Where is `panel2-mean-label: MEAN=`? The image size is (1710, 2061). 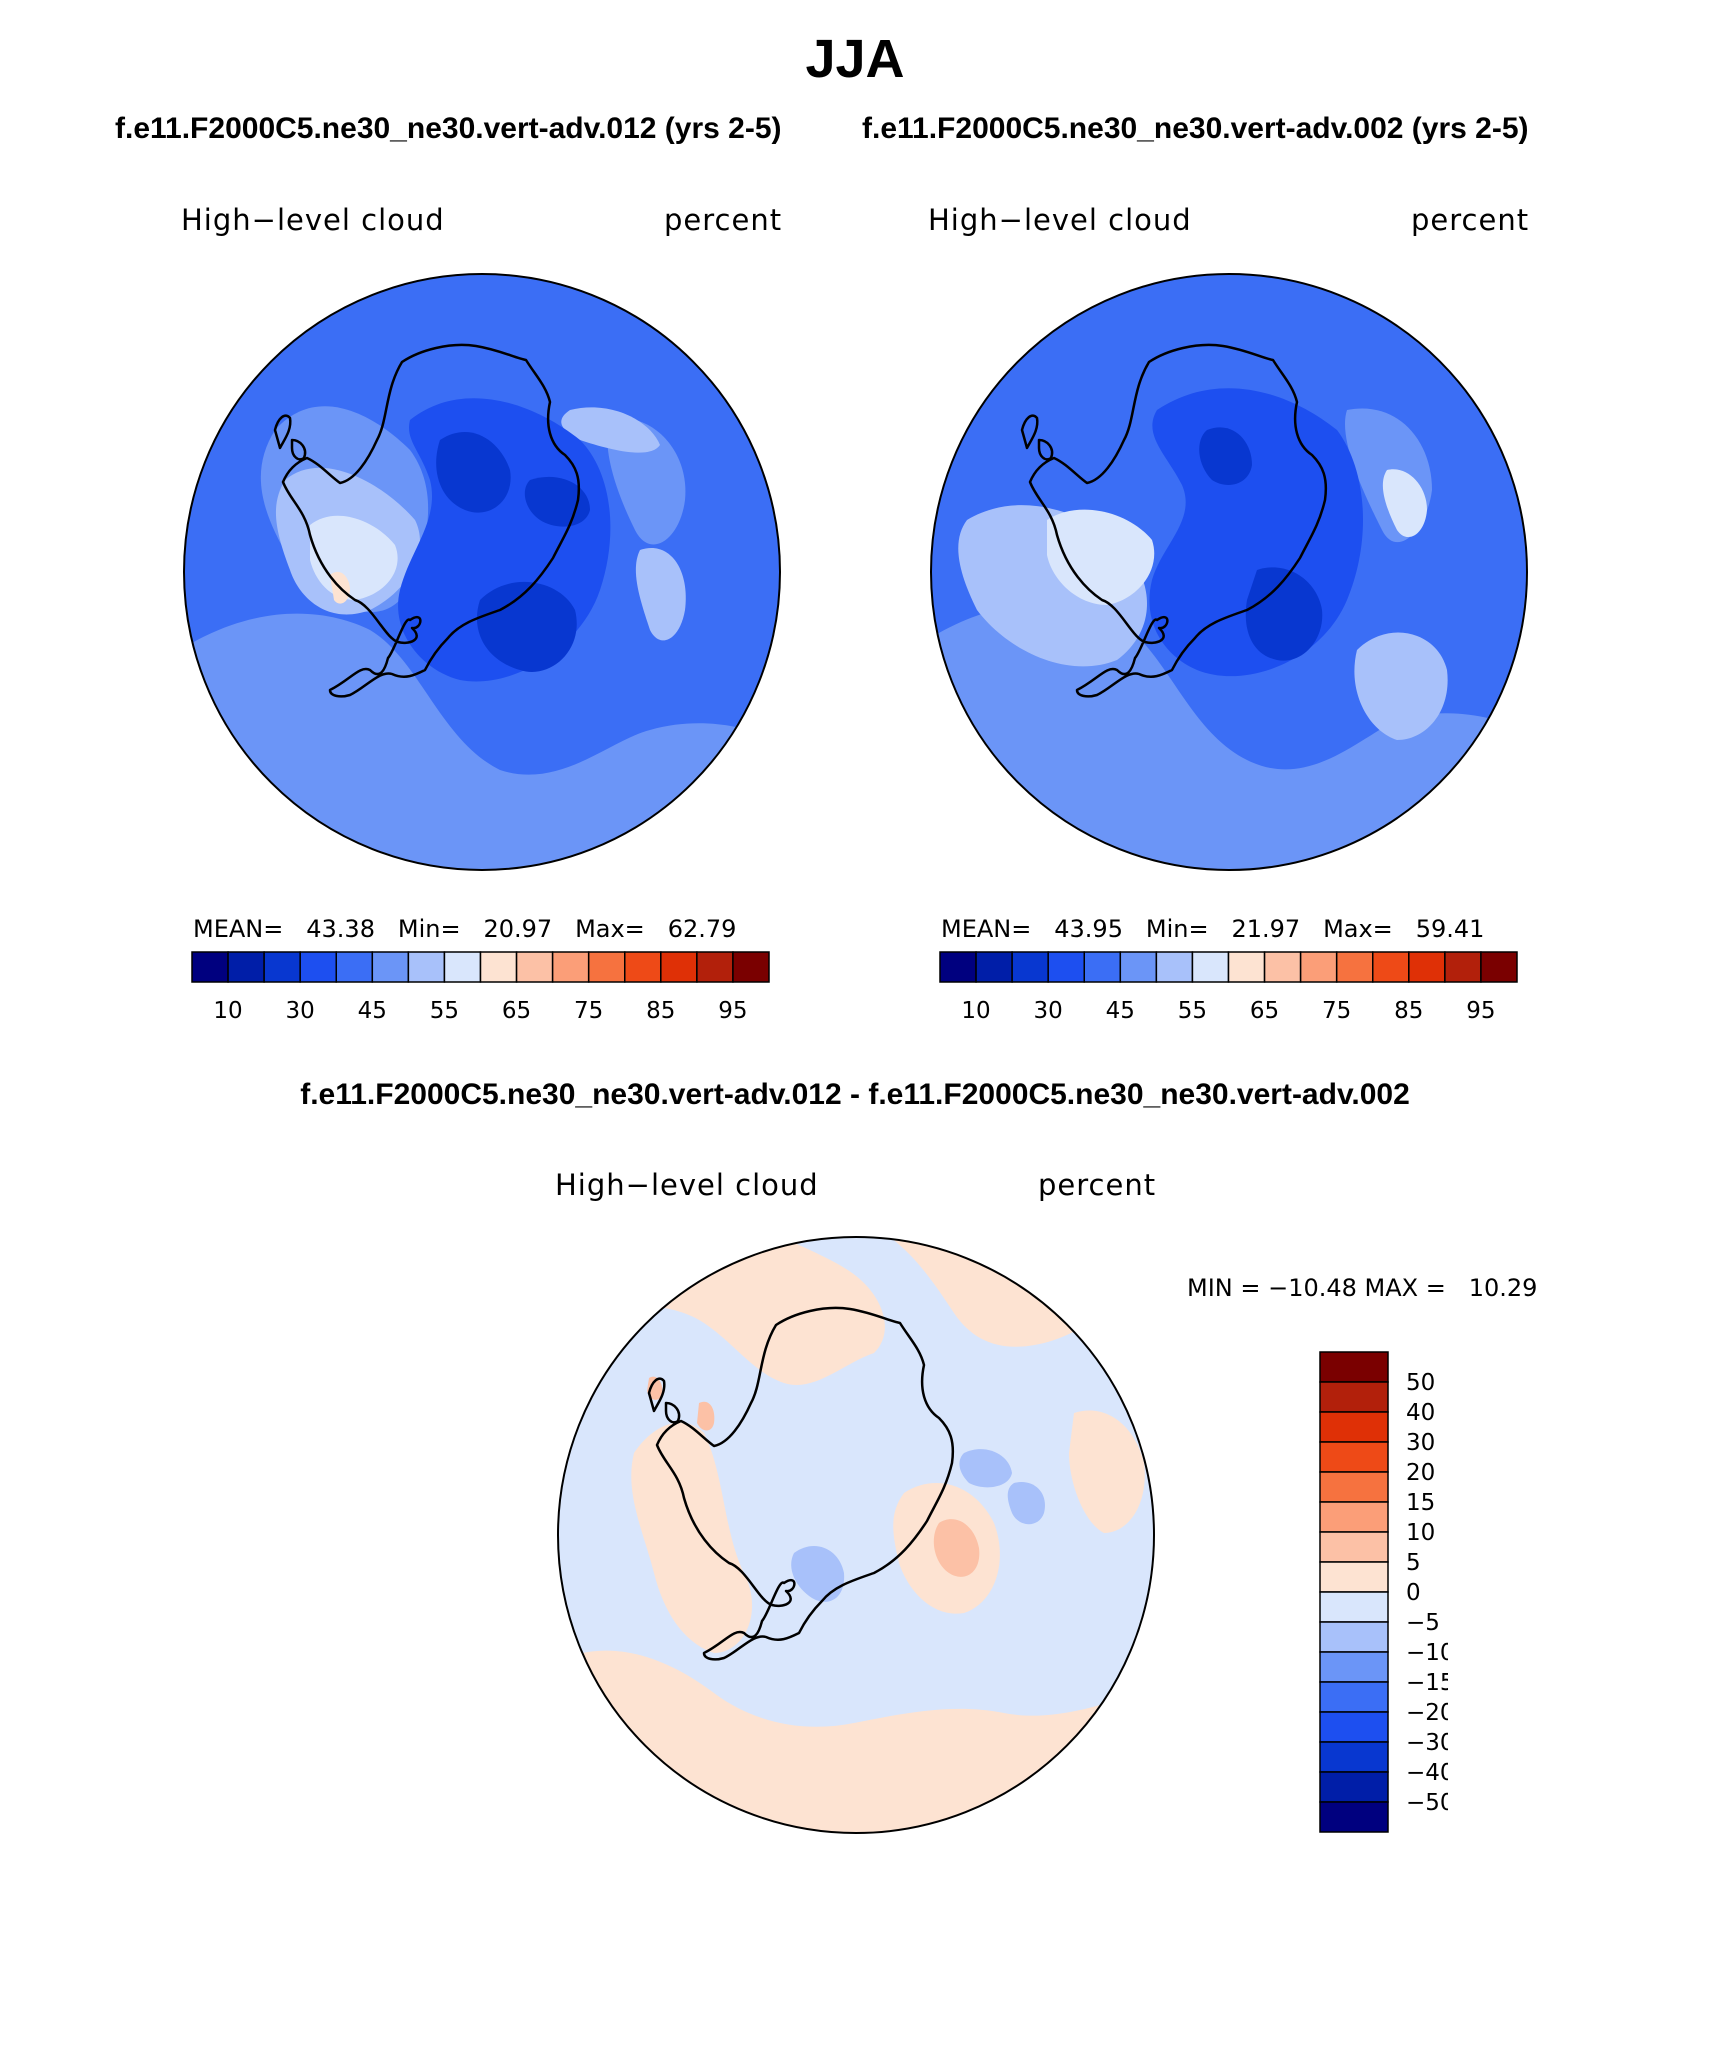
panel2-mean-label: MEAN= is located at coordinates (986, 929).